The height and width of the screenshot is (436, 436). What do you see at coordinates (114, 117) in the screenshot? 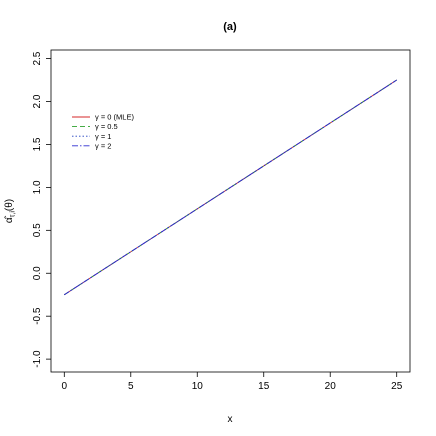
I see `legend-label-0: γ = 0 (MLE)` at bounding box center [114, 117].